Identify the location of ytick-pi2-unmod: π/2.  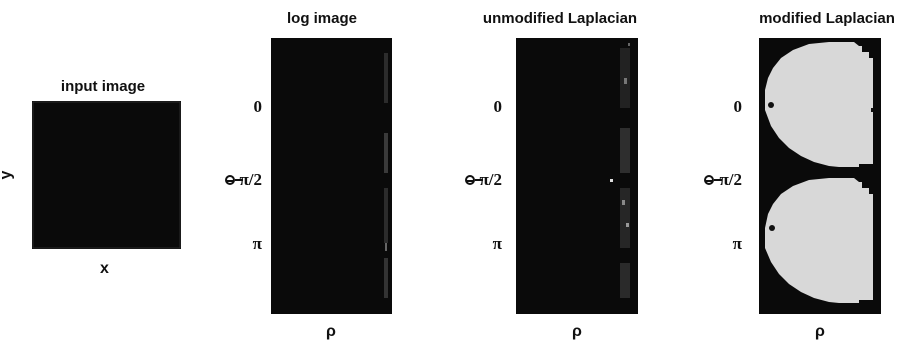
(490, 179).